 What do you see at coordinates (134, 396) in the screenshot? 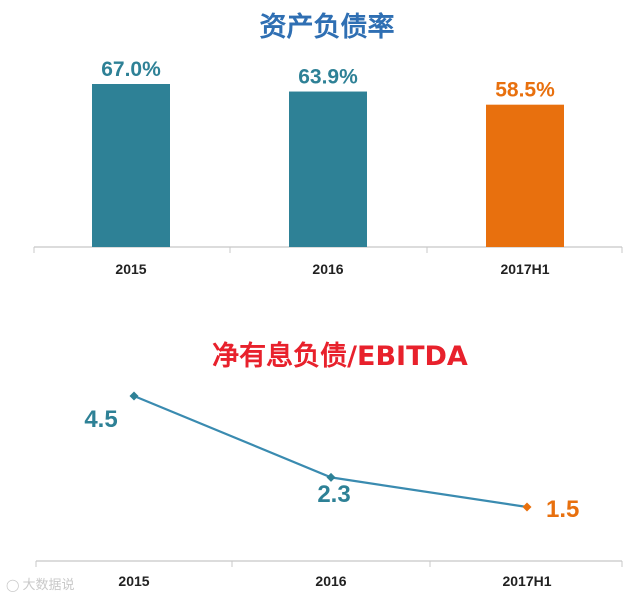
I see `line-point-2015` at bounding box center [134, 396].